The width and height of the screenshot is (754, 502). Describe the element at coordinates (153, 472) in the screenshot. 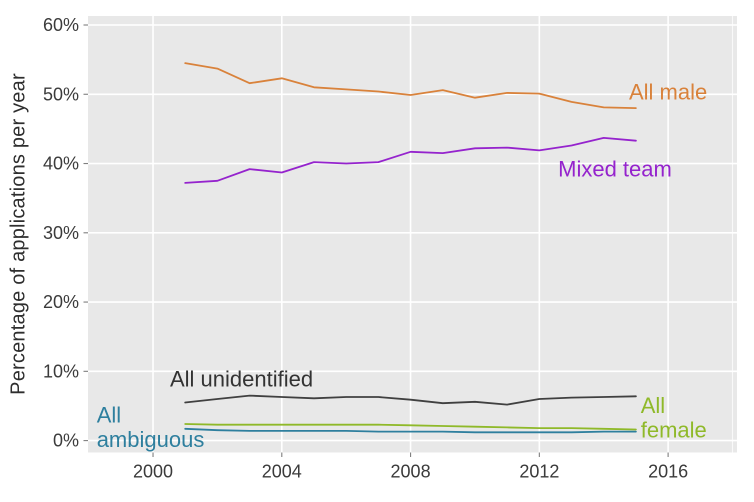

I see `x-tick-label: 2000` at that location.